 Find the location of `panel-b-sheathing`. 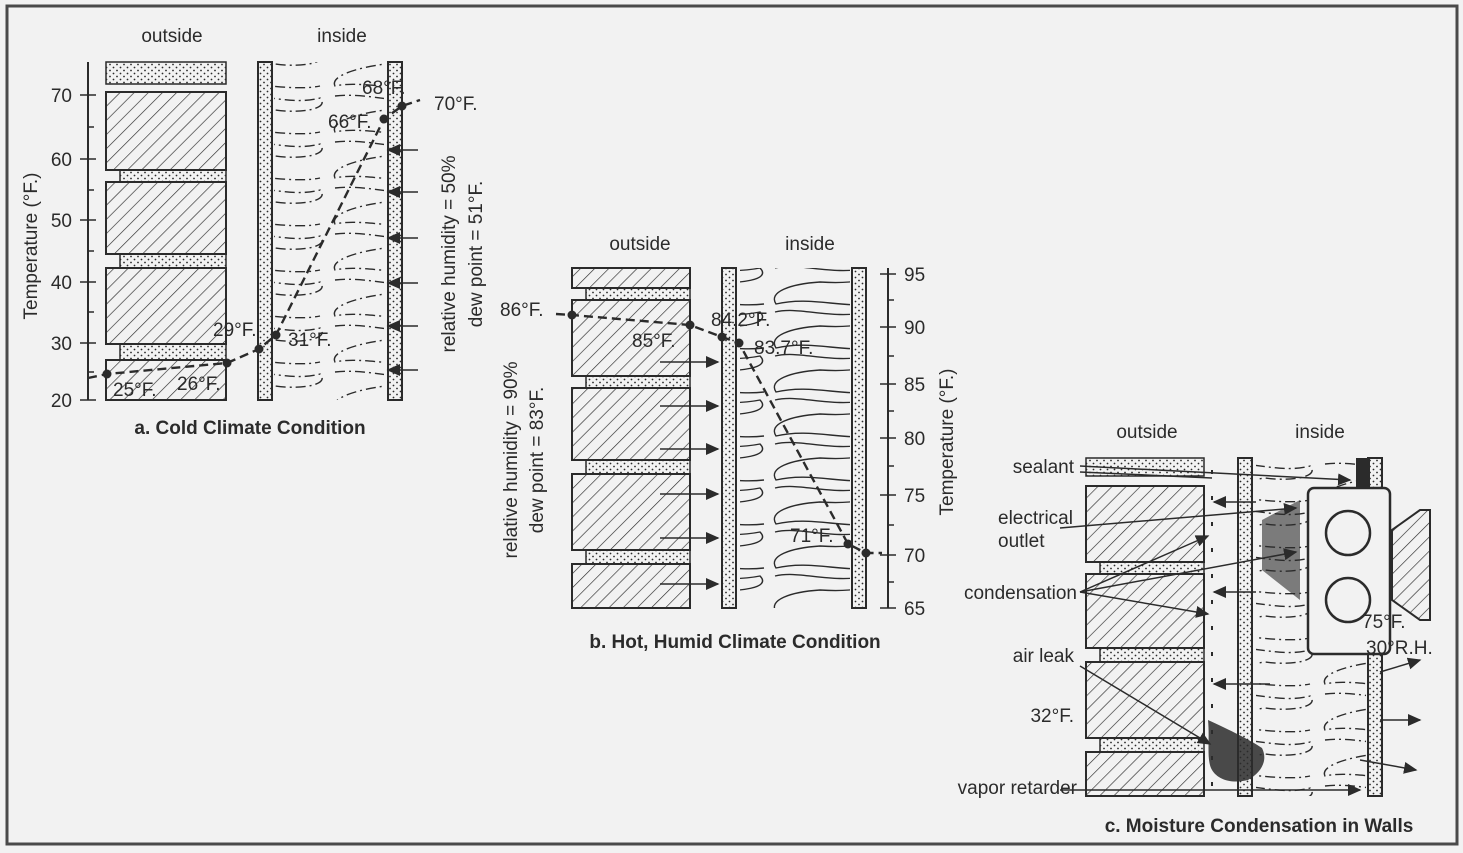

panel-b-sheathing is located at coordinates (729, 438).